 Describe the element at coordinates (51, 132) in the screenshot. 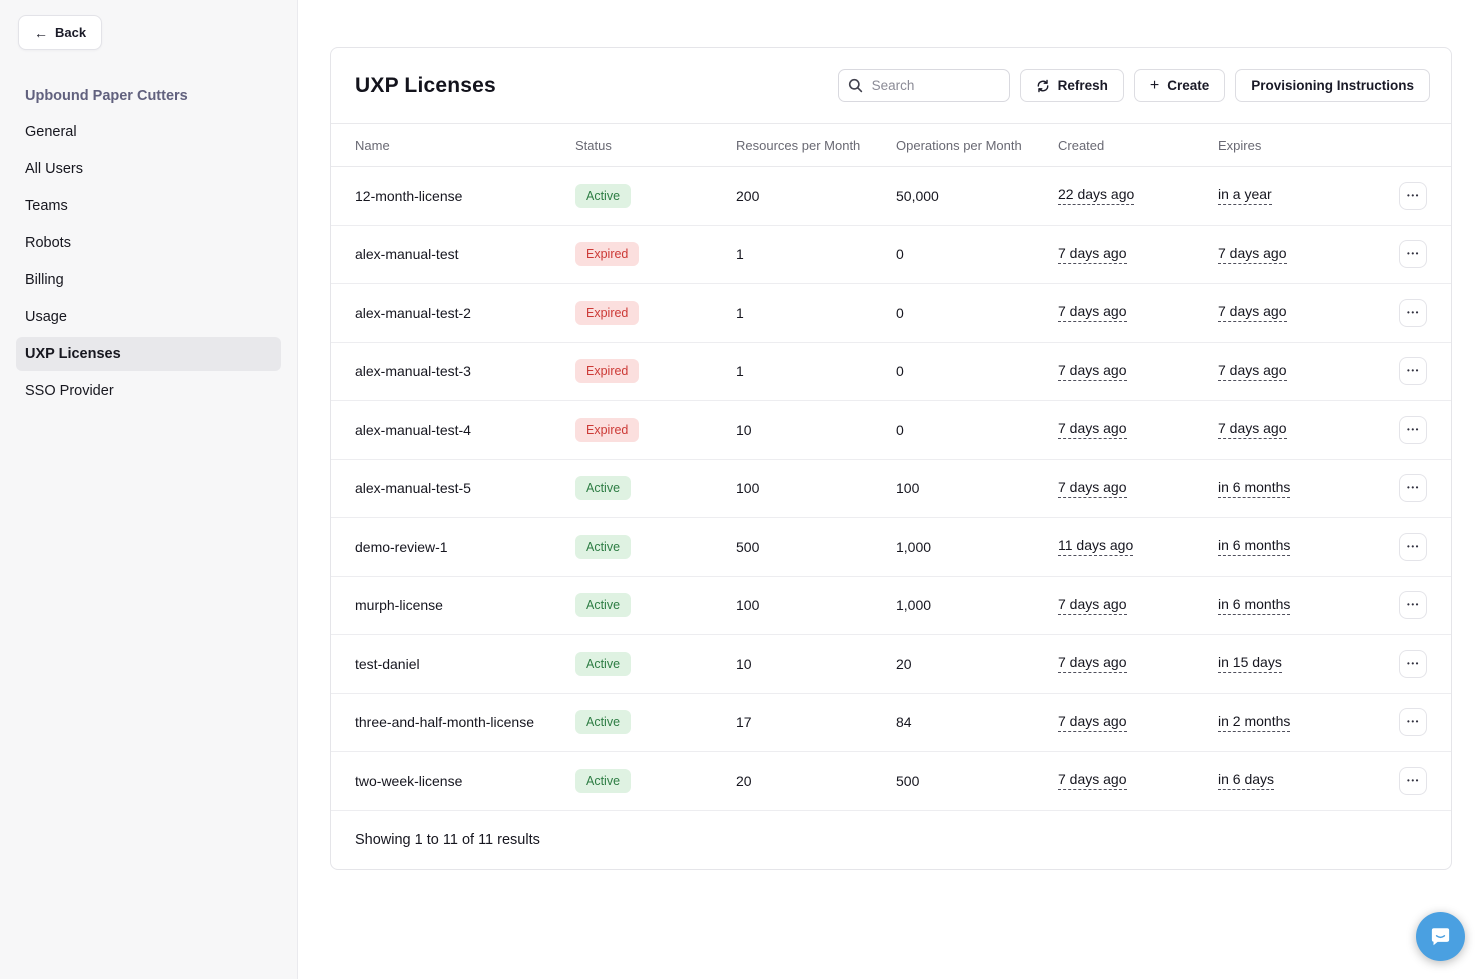

I see `sidebar-item-general: General` at that location.